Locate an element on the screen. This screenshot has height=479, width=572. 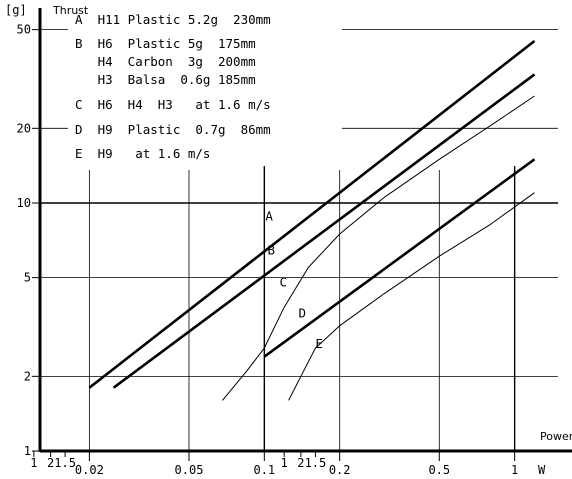
legend-entry: D H9 Plastic 0.7g 86mm is located at coordinates (173, 129).